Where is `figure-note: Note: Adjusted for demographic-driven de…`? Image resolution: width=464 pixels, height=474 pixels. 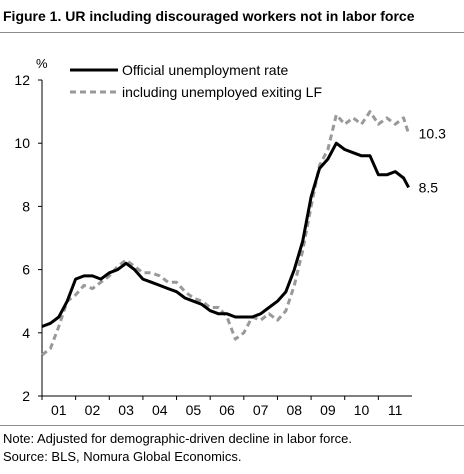 figure-note: Note: Adjusted for demographic-driven de… is located at coordinates (178, 438).